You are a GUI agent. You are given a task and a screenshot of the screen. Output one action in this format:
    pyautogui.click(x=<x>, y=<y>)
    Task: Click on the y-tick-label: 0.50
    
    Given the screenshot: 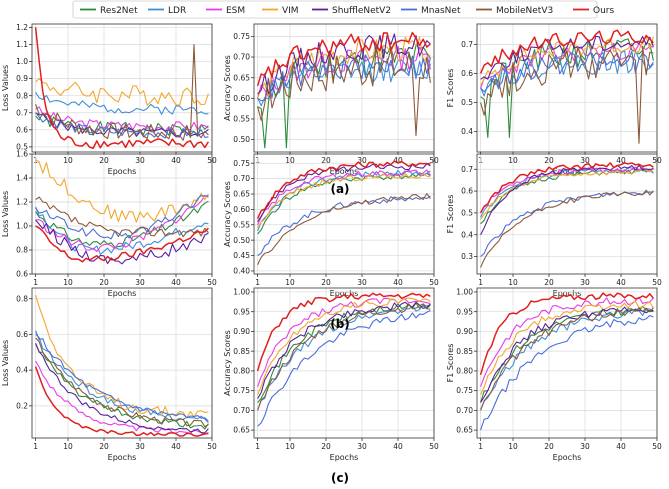 What is the action you would take?
    pyautogui.click(x=241, y=240)
    